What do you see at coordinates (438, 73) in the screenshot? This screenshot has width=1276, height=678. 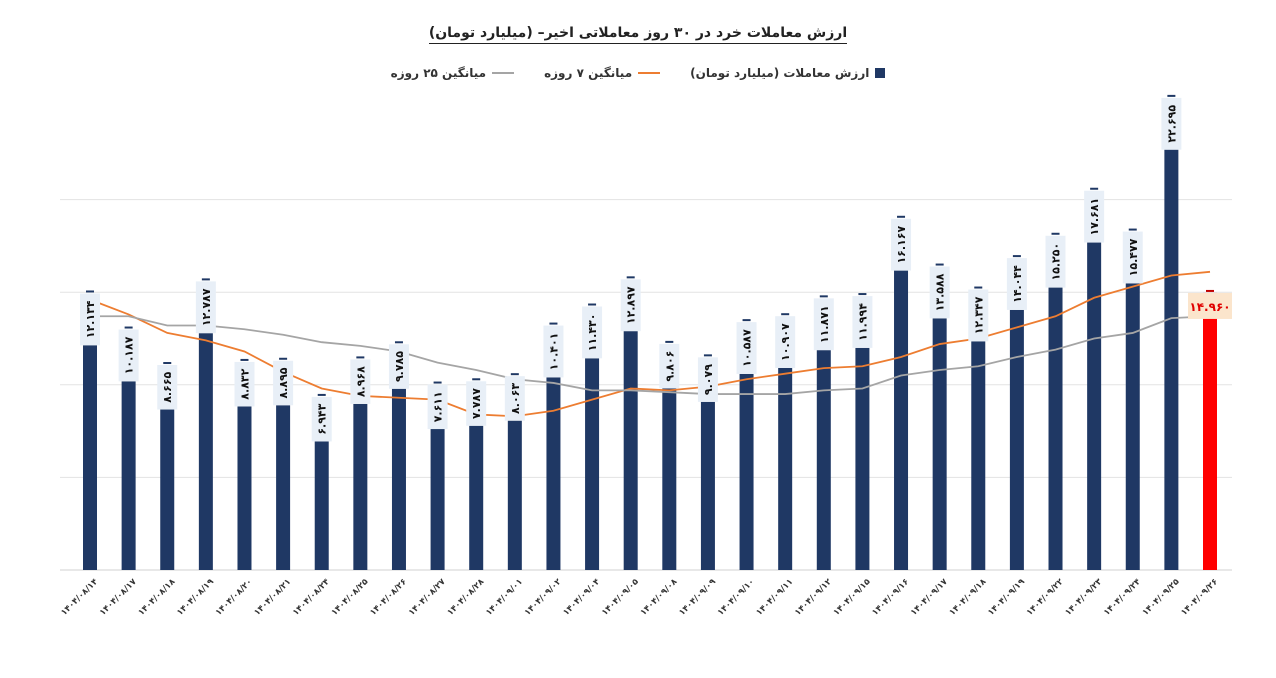 I see `legend-label-ma25: میانگین ۲۵ روزه` at bounding box center [438, 73].